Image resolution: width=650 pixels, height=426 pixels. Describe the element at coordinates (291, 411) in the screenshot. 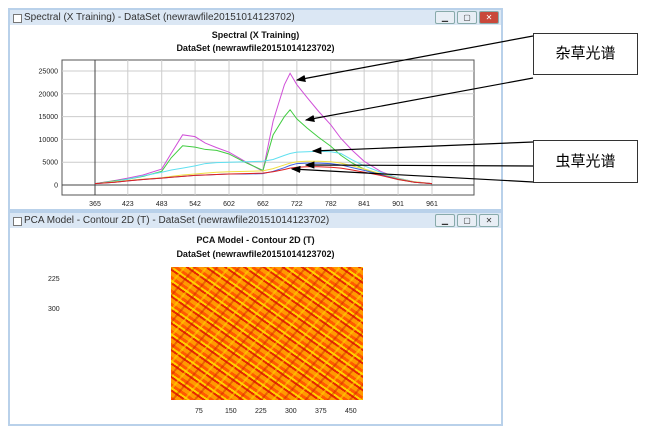

I see `x-tick-label: 300` at that location.